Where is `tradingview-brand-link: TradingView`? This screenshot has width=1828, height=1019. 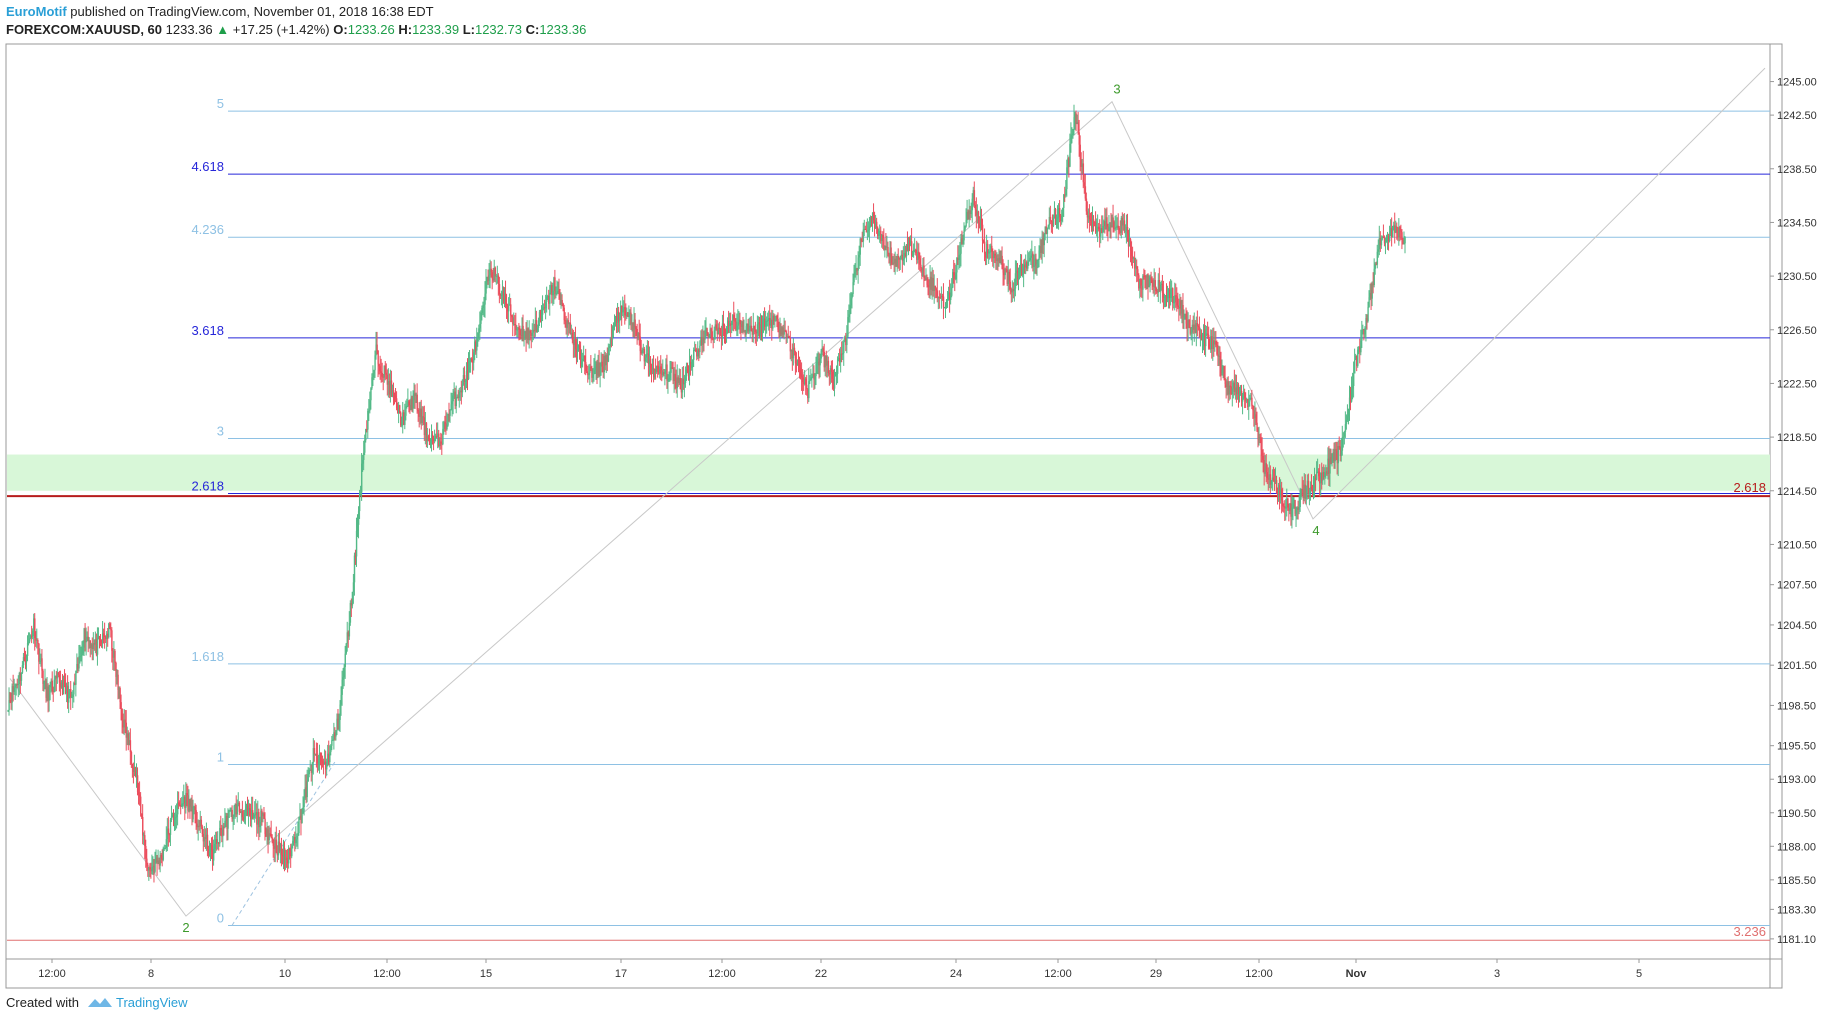
tradingview-brand-link: TradingView is located at coordinates (152, 1002).